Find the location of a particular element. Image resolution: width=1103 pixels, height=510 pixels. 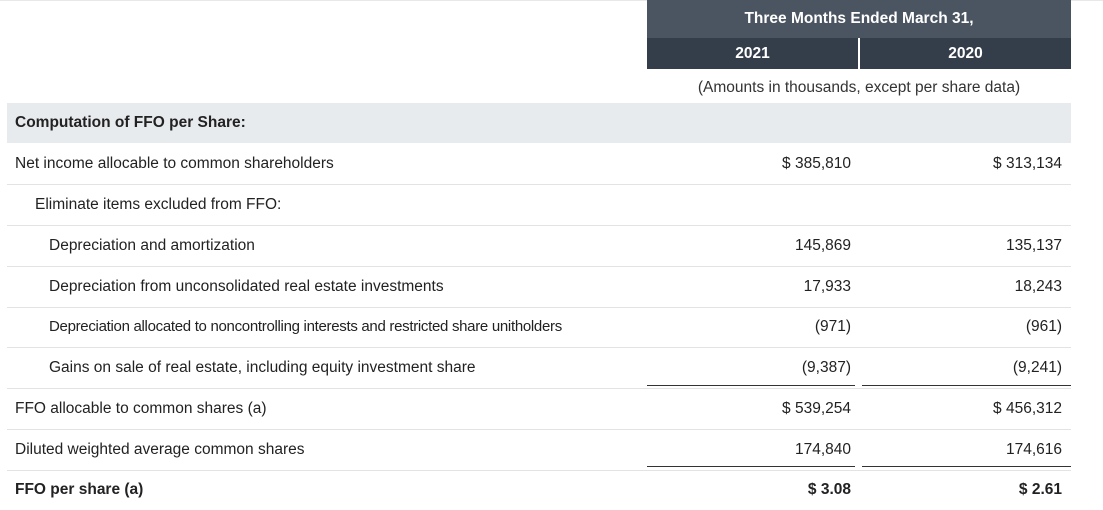

value-2021: 17,933 is located at coordinates (827, 286).